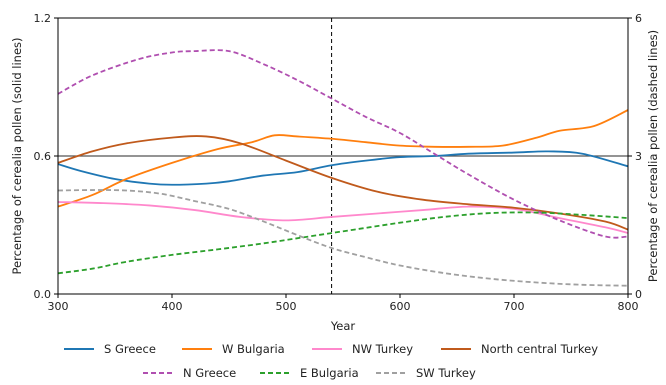 This screenshot has width=666, height=385. Describe the element at coordinates (638, 294) in the screenshot. I see `y-right-tick-label: 0` at that location.